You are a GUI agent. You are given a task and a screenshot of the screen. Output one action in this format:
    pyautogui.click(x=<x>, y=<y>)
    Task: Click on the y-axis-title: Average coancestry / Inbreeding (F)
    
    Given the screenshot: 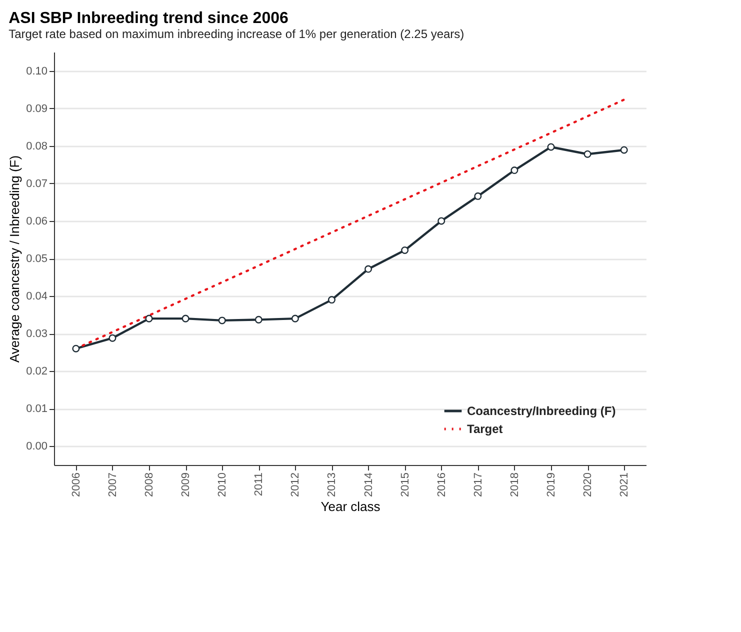 What is the action you would take?
    pyautogui.click(x=14, y=259)
    